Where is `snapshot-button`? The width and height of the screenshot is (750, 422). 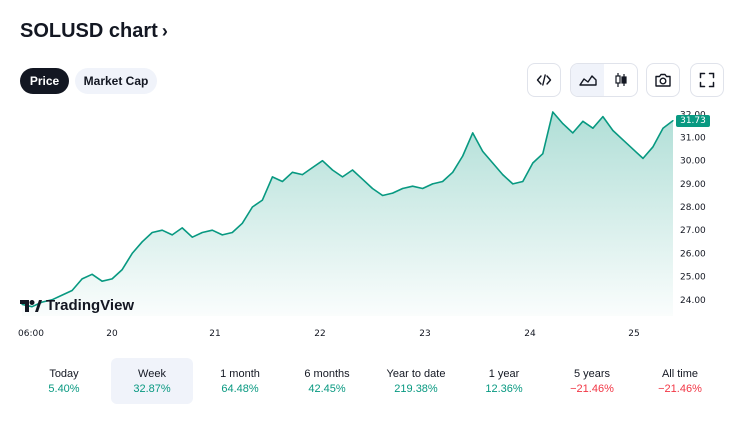 snapshot-button is located at coordinates (663, 80).